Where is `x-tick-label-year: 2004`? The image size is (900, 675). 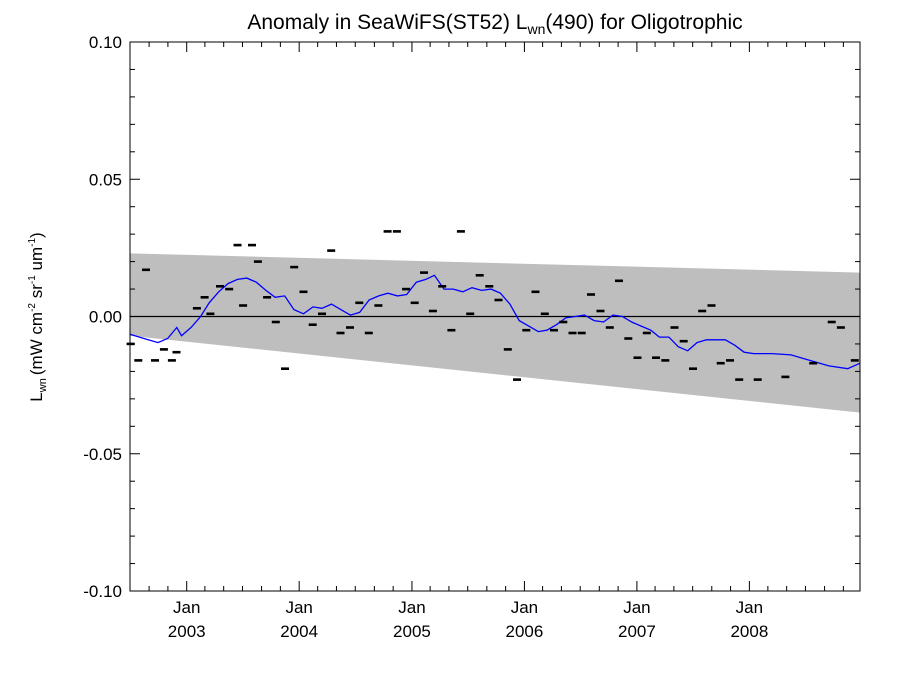
x-tick-label-year: 2004 is located at coordinates (299, 631).